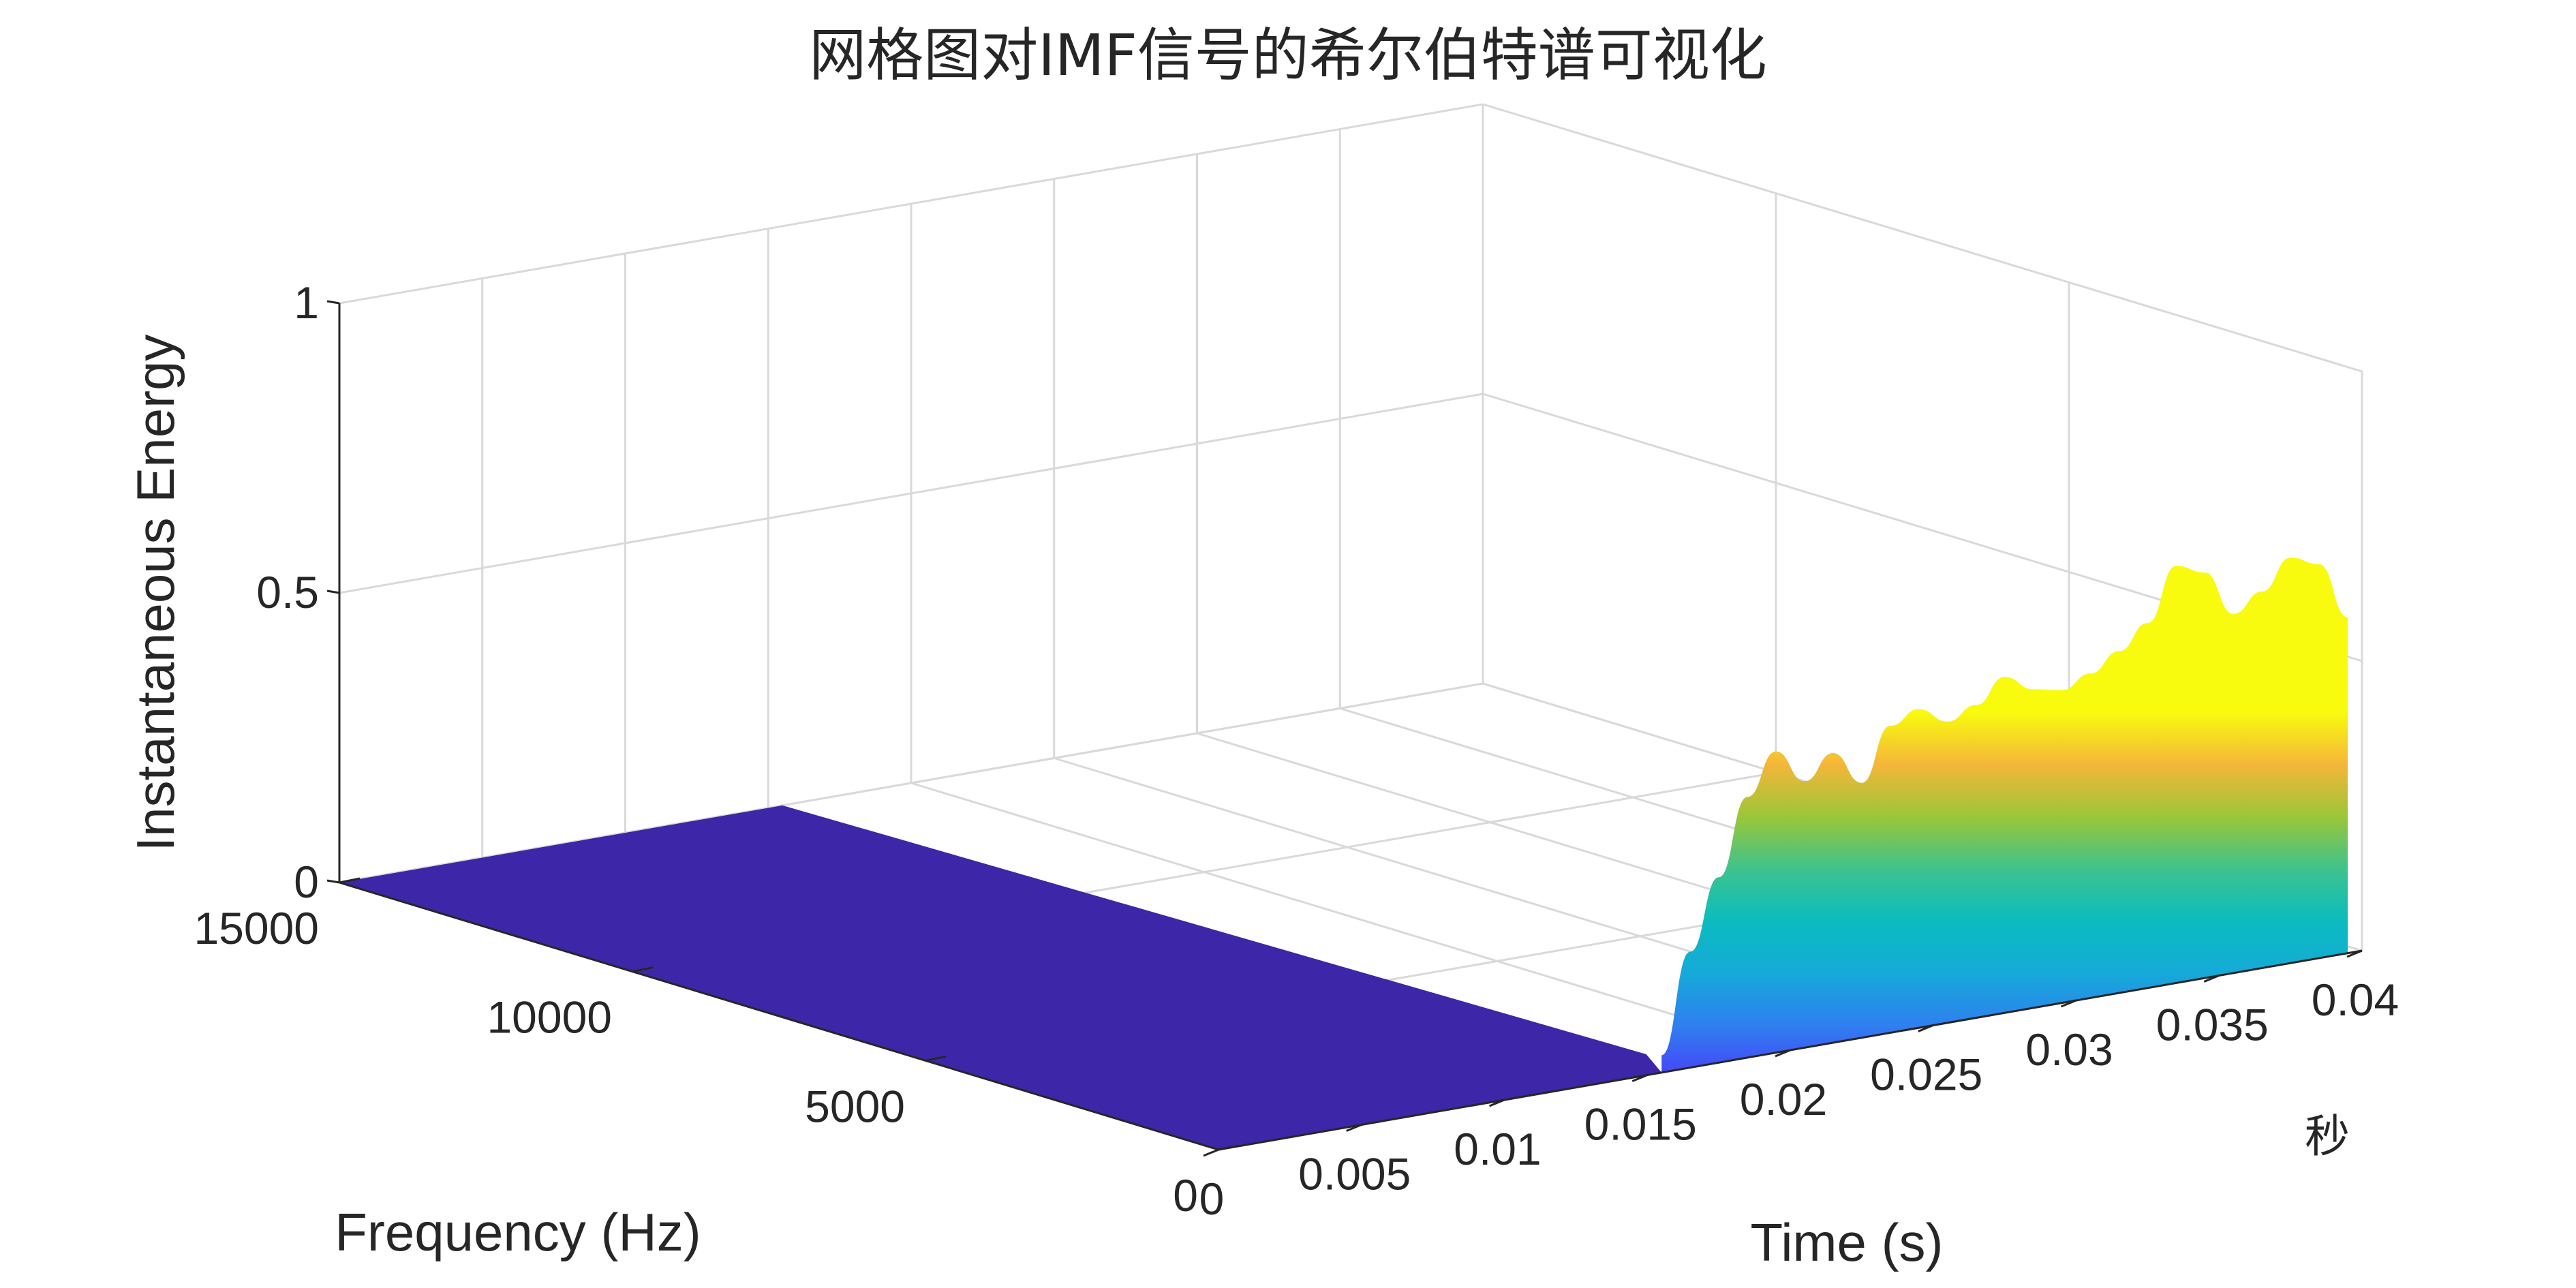 The width and height of the screenshot is (2576, 1288). Describe the element at coordinates (1212, 1199) in the screenshot. I see `time-tick-label-0: 0` at that location.